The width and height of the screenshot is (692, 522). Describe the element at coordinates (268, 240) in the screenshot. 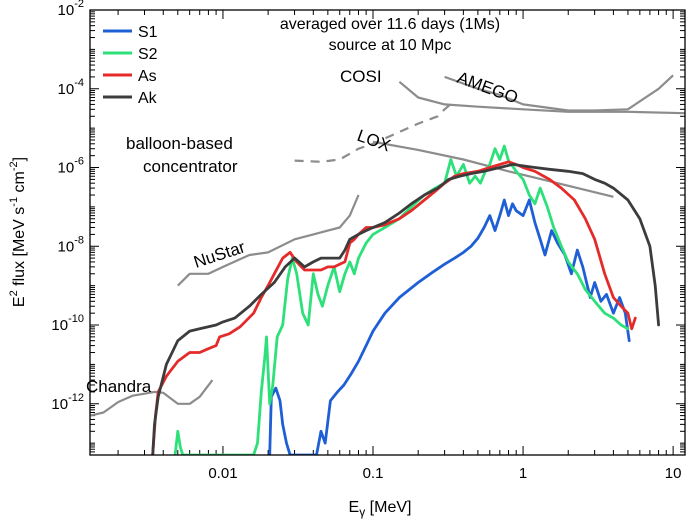

I see `instrument-curve-nustar` at that location.